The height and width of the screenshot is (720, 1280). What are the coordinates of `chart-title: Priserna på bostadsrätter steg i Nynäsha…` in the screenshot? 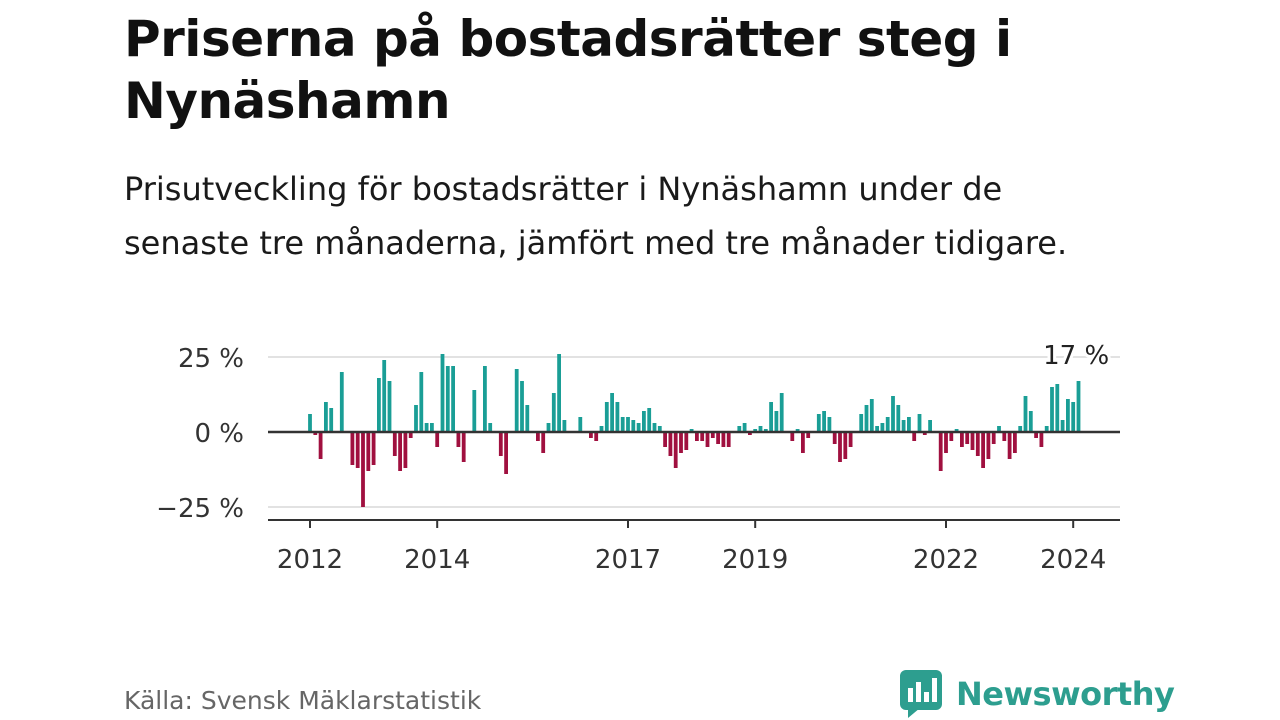 It's located at (568, 70).